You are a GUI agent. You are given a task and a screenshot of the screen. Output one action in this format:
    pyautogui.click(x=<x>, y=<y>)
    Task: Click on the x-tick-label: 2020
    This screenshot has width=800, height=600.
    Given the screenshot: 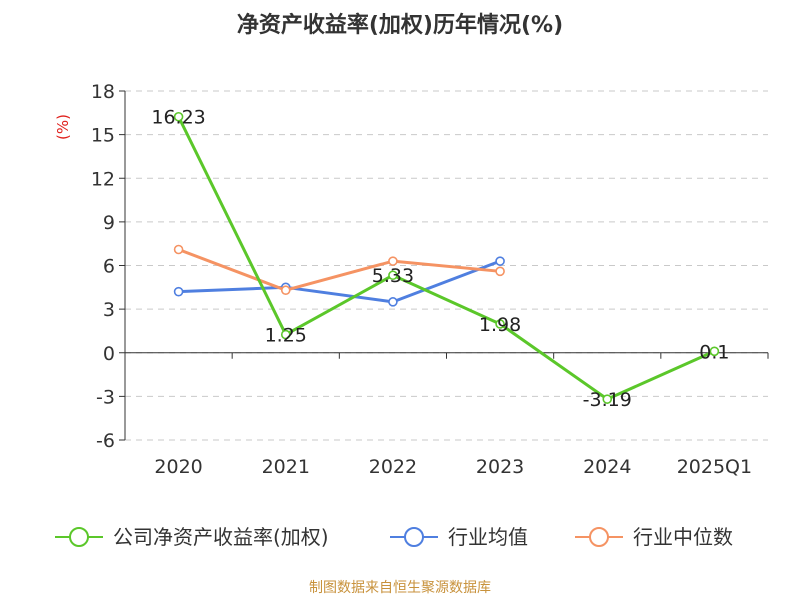 What is the action you would take?
    pyautogui.click(x=178, y=467)
    